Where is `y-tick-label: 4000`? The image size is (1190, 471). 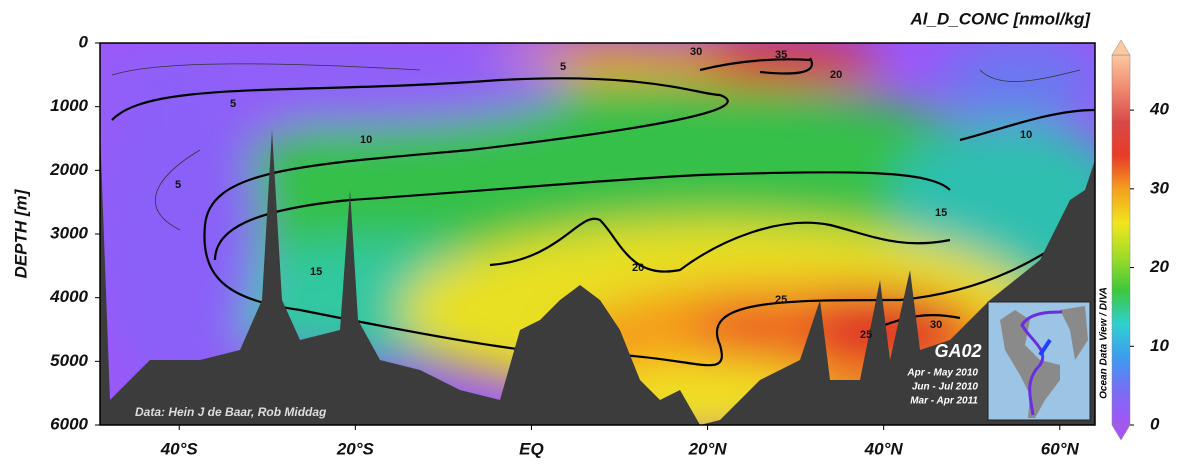 y-tick-label: 4000 is located at coordinates (68, 296).